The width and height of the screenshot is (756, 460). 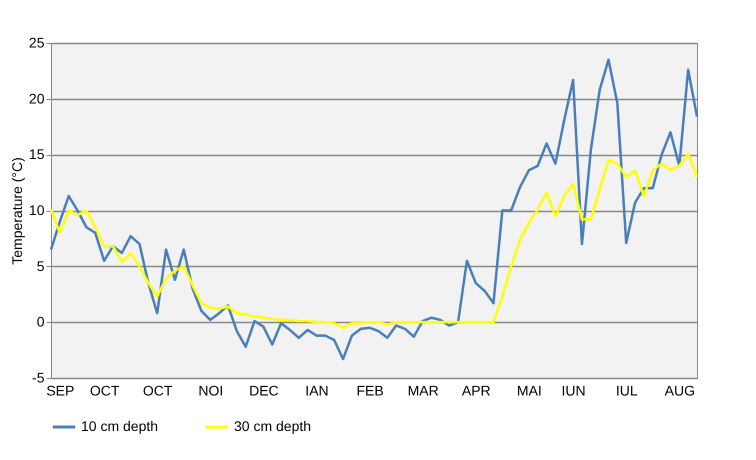 What do you see at coordinates (211, 390) in the screenshot?
I see `x-tick-label: NOI` at bounding box center [211, 390].